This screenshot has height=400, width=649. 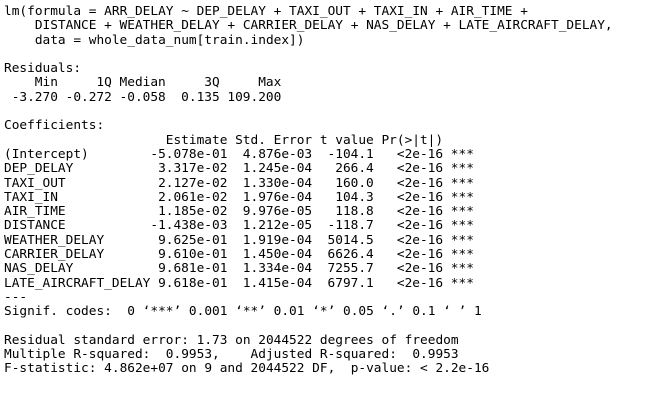 What do you see at coordinates (354, 212) in the screenshot?
I see `coefficient-cell: 118.8` at bounding box center [354, 212].